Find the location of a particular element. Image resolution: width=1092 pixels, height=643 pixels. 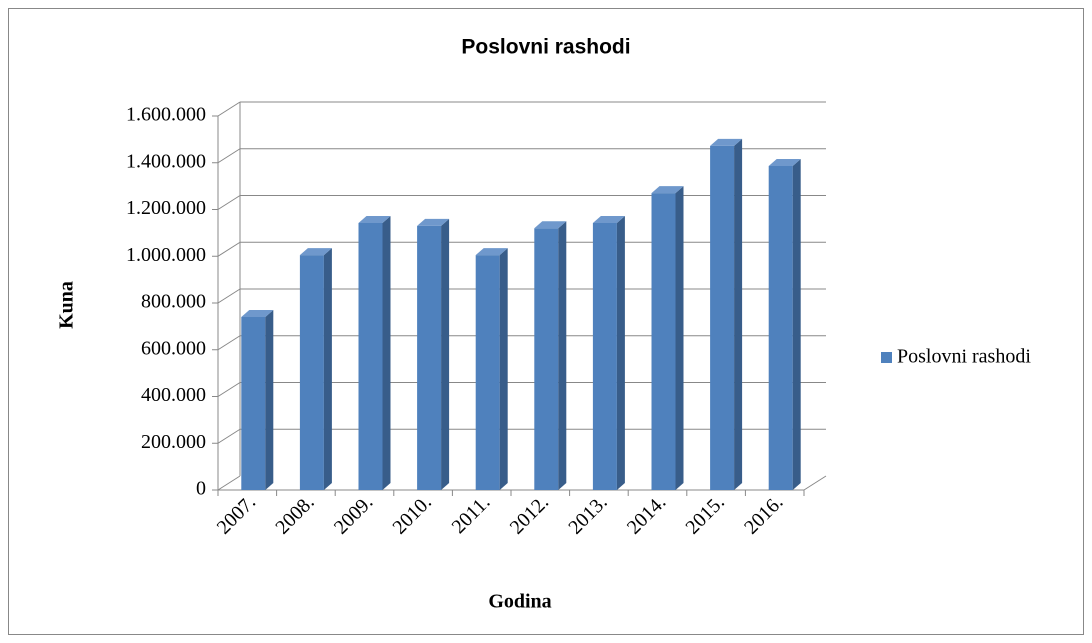

y-axis-title: Kuna is located at coordinates (67, 305).